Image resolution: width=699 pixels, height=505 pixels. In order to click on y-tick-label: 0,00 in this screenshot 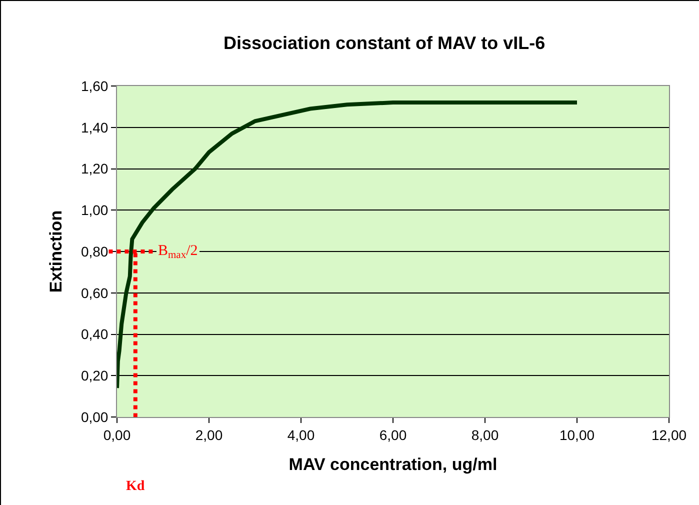, I will do `click(94, 416)`.